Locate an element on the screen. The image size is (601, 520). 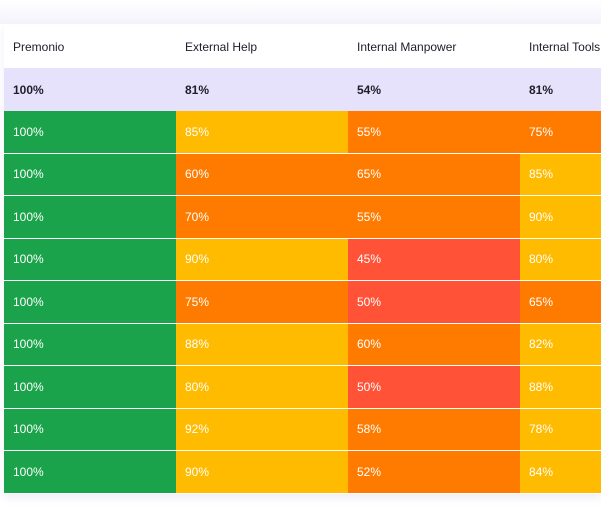
data-row: 100% 70% 55% 90% is located at coordinates (302, 217).